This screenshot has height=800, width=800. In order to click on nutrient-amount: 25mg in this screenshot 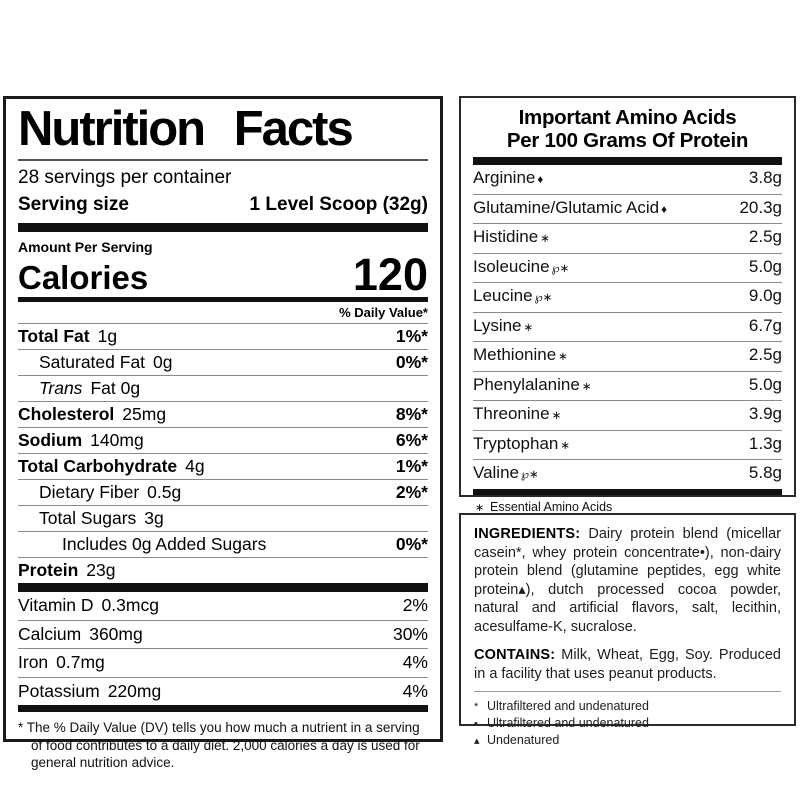, I will do `click(144, 414)`.